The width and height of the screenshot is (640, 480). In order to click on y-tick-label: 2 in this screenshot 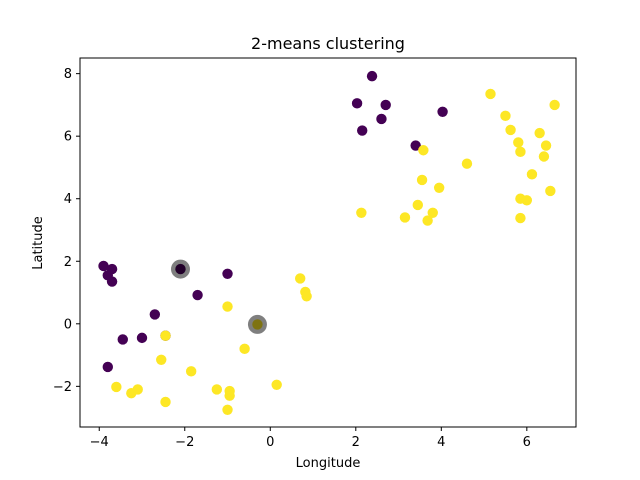, I will do `click(68, 262)`.